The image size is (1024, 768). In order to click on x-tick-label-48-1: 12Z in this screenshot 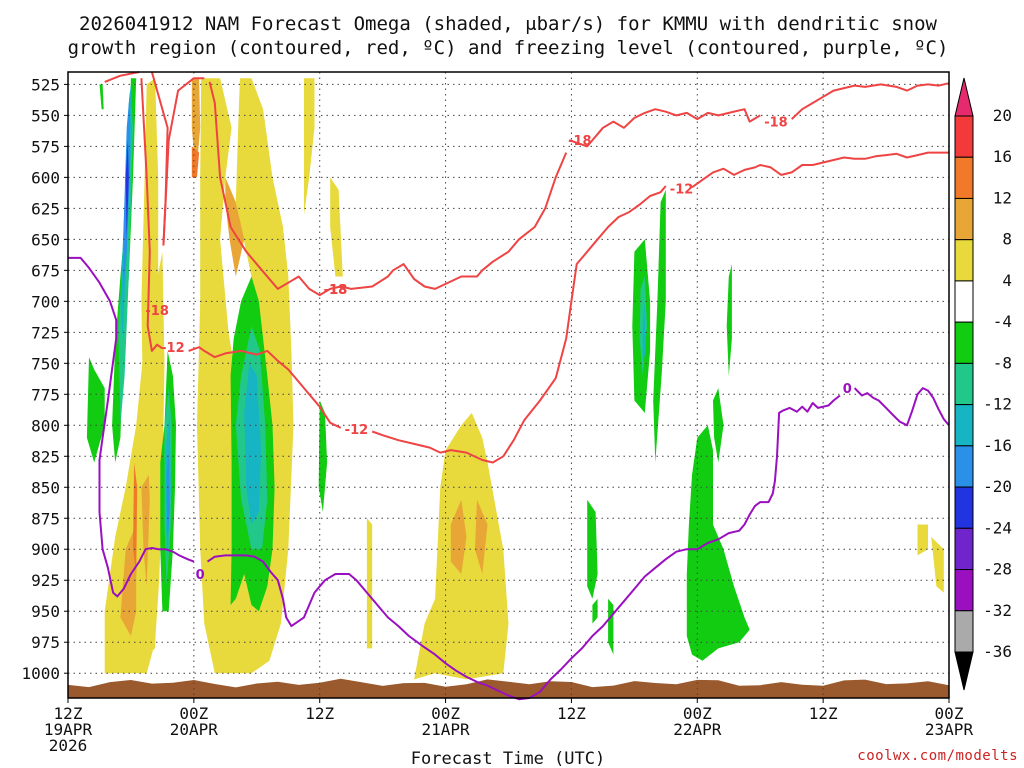, I will do `click(571, 713)`.